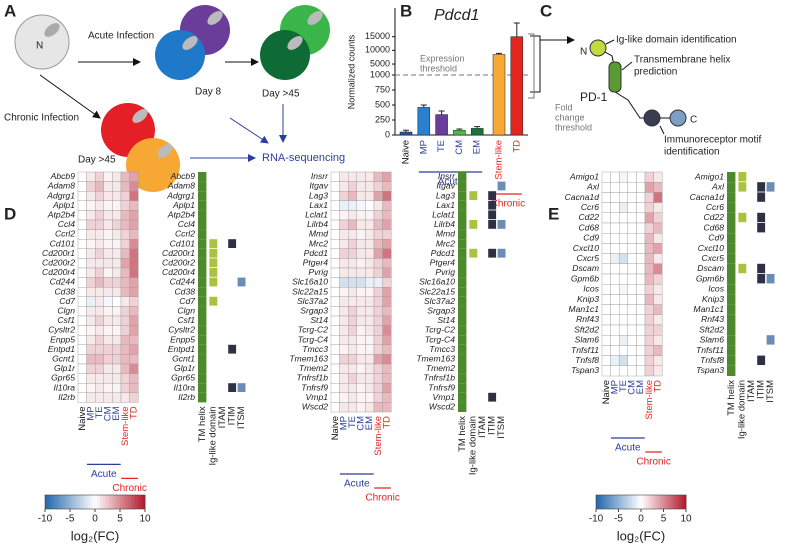 This screenshot has width=800, height=555. What do you see at coordinates (183, 243) in the screenshot?
I see `gene-label: Cd101` at bounding box center [183, 243].